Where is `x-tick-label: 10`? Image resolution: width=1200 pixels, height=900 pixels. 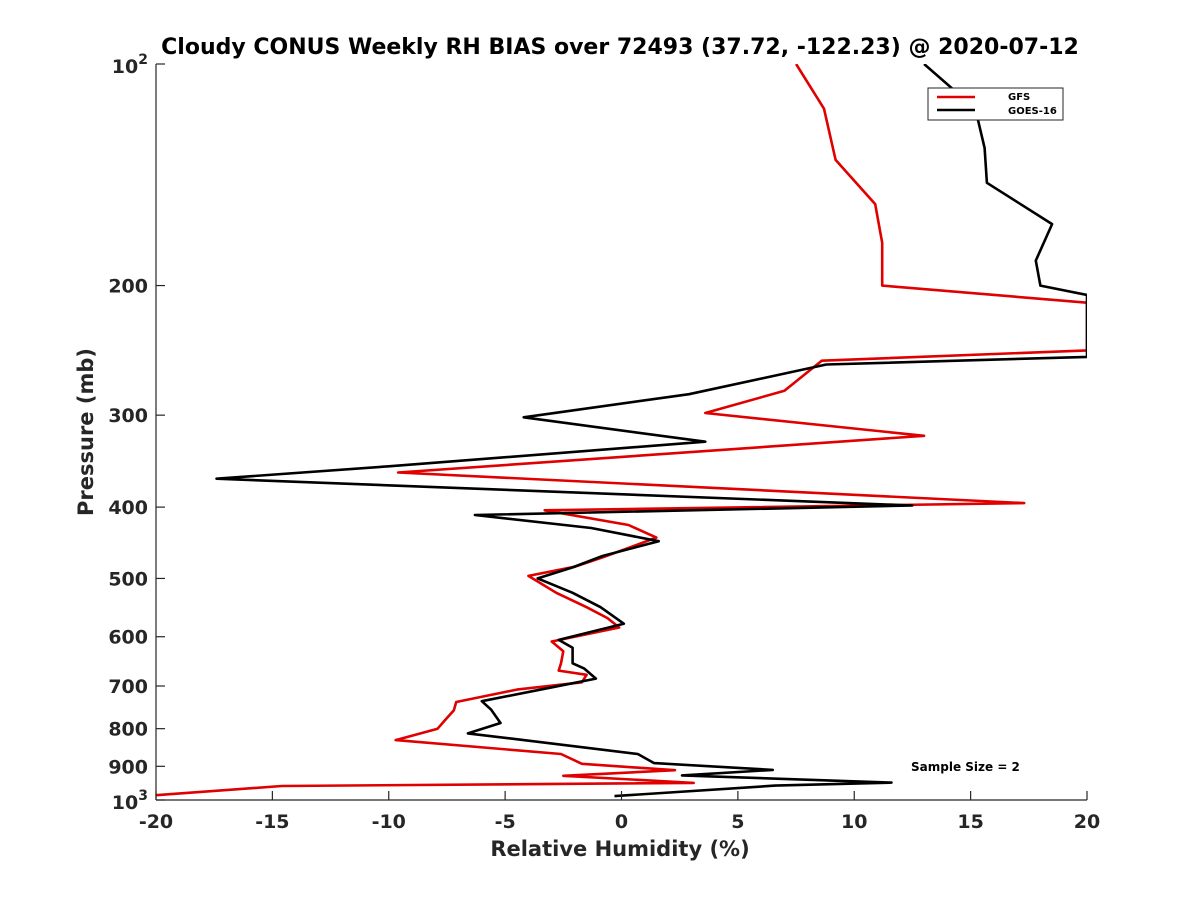
x-tick-label: 10 is located at coordinates (854, 822).